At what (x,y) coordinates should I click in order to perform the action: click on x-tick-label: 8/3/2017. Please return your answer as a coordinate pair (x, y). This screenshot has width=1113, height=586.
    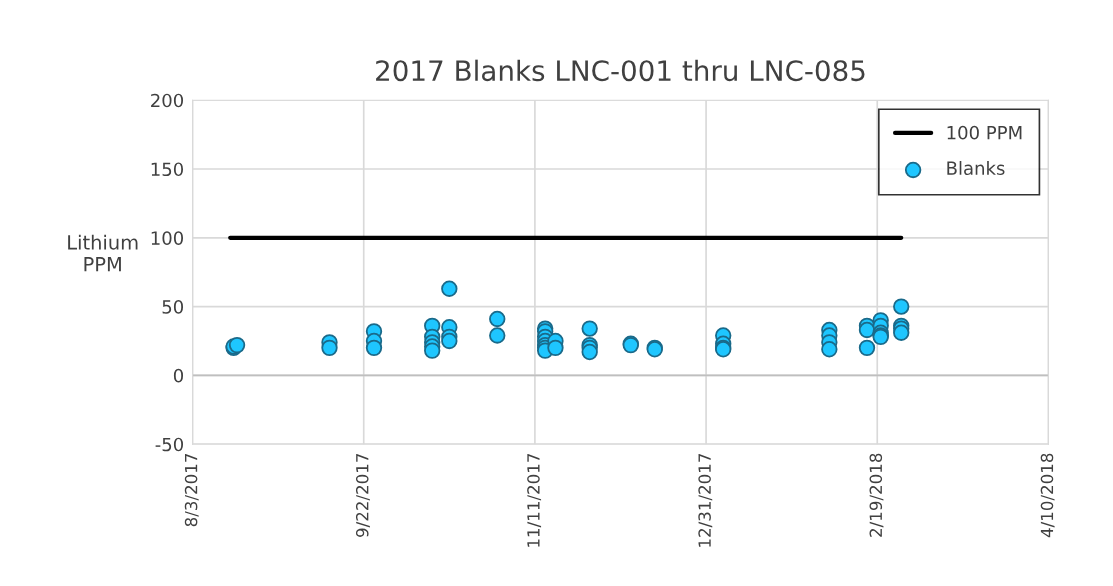
    Looking at the image, I should click on (191, 490).